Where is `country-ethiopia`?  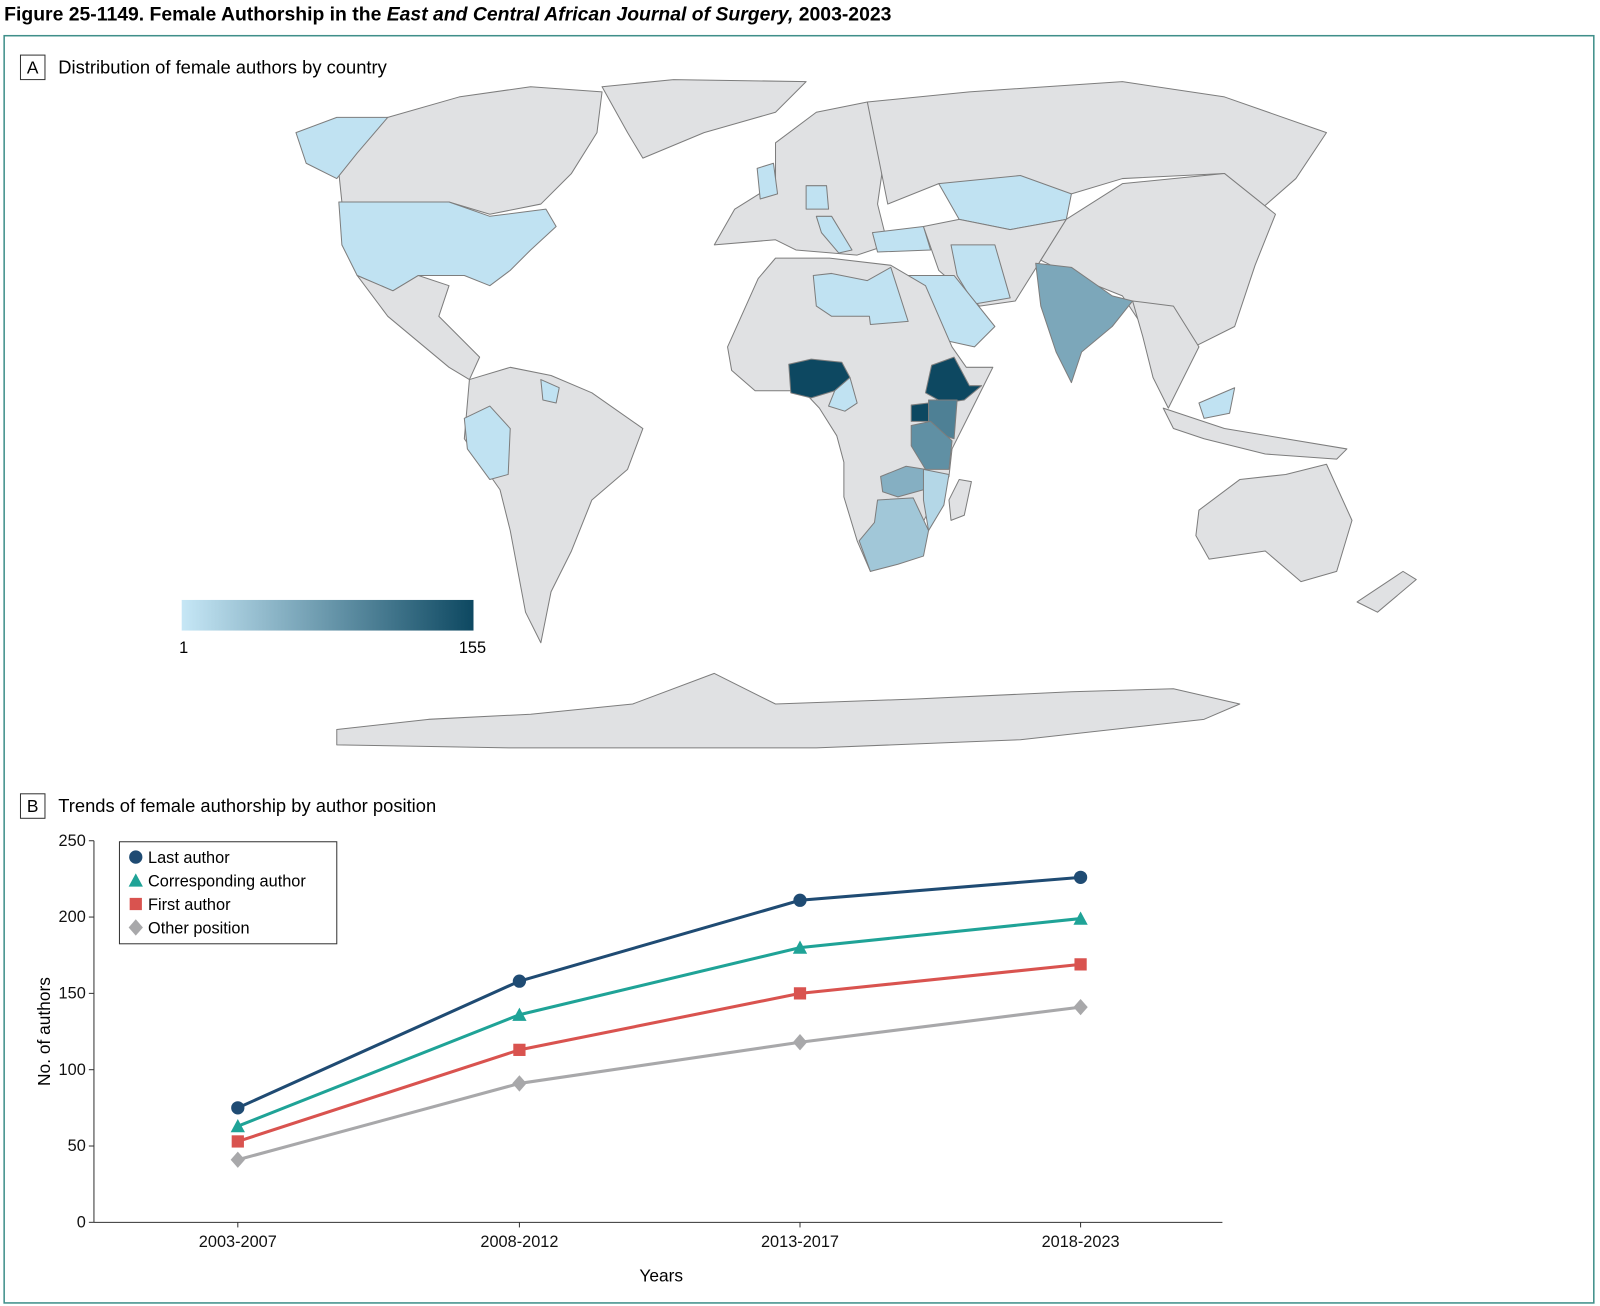
country-ethiopia is located at coordinates (953, 380).